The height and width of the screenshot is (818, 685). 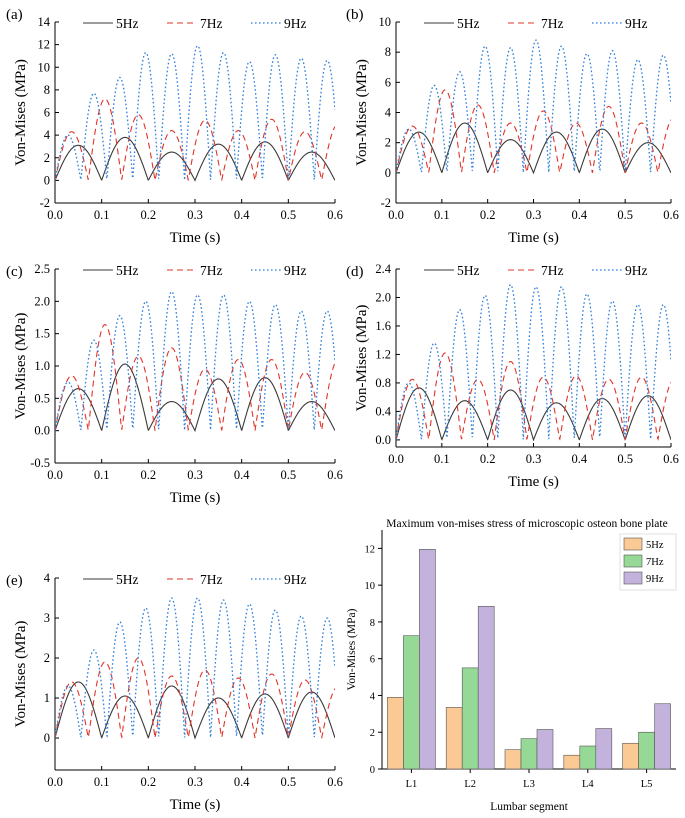 What do you see at coordinates (529, 784) in the screenshot?
I see `category-label-L3: L3` at bounding box center [529, 784].